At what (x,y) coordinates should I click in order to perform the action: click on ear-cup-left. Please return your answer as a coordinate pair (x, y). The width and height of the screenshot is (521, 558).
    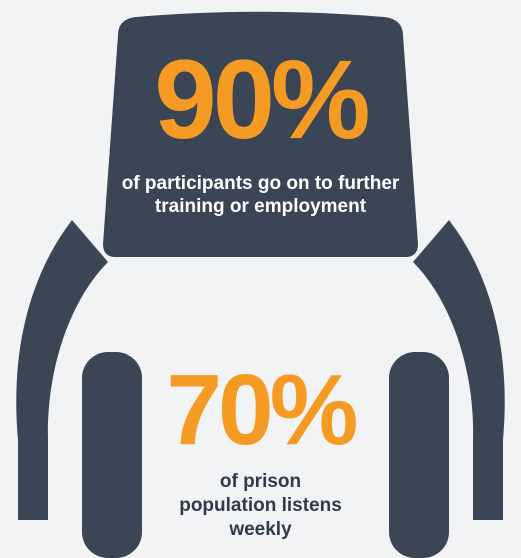
    Looking at the image, I should click on (112, 455).